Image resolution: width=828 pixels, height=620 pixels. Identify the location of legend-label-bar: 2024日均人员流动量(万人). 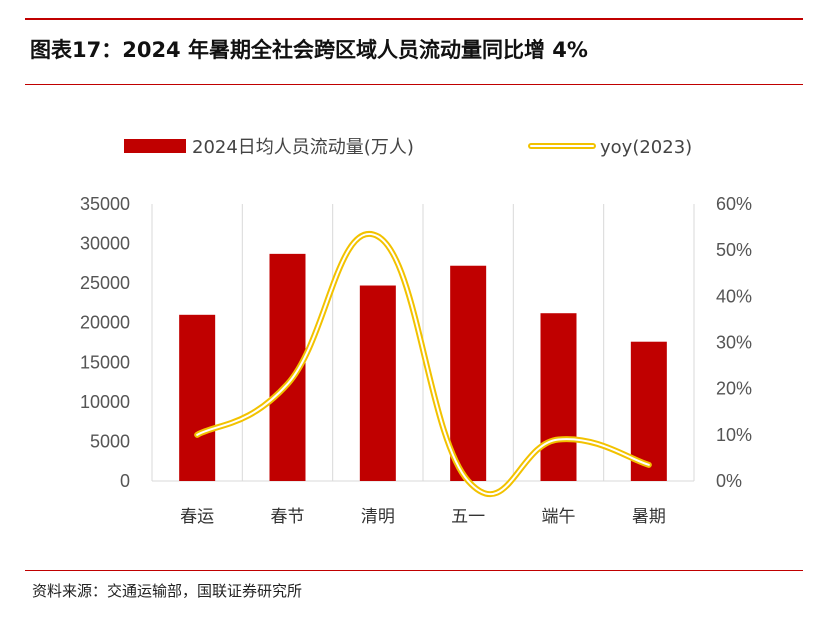
(303, 147).